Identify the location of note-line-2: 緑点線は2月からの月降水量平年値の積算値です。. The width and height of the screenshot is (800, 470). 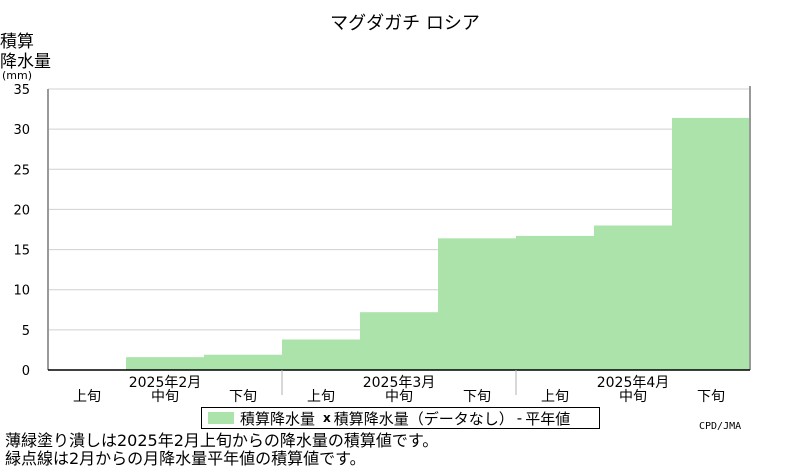
(185, 458).